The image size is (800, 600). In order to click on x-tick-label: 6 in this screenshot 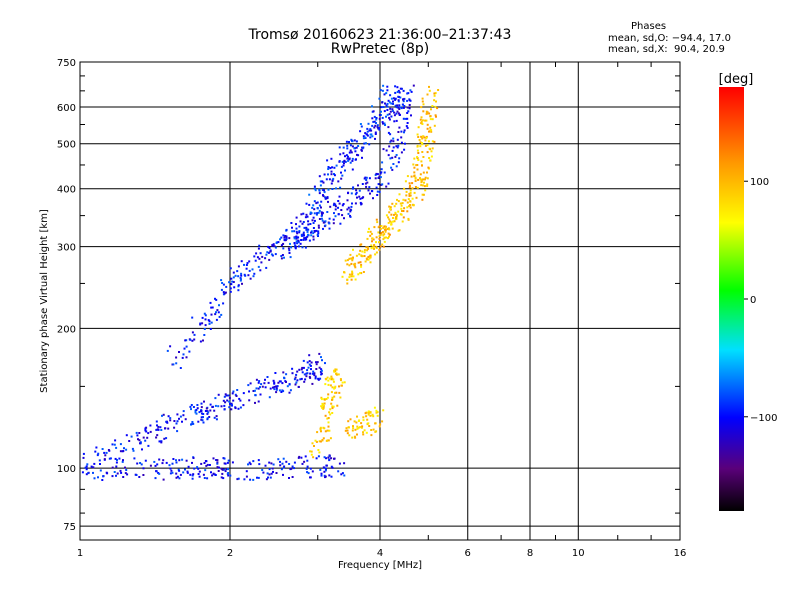, I will do `click(468, 553)`.